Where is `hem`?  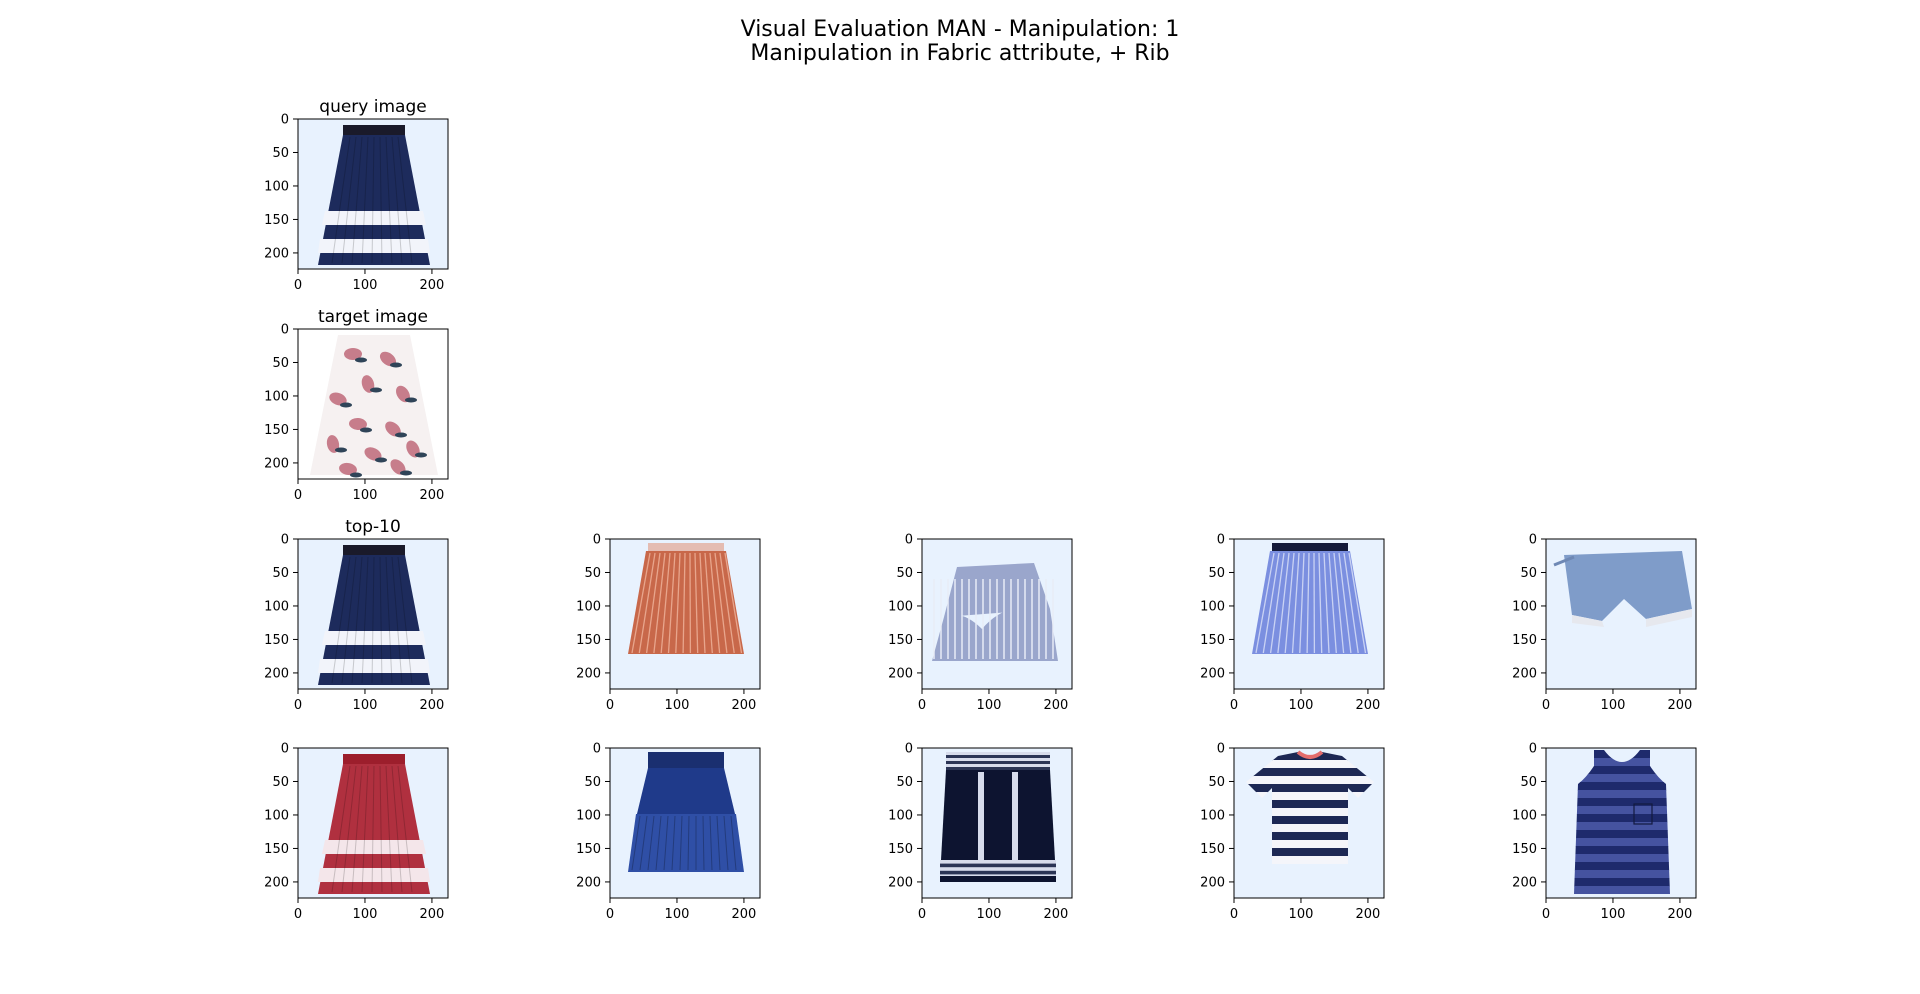
hem is located at coordinates (998, 879).